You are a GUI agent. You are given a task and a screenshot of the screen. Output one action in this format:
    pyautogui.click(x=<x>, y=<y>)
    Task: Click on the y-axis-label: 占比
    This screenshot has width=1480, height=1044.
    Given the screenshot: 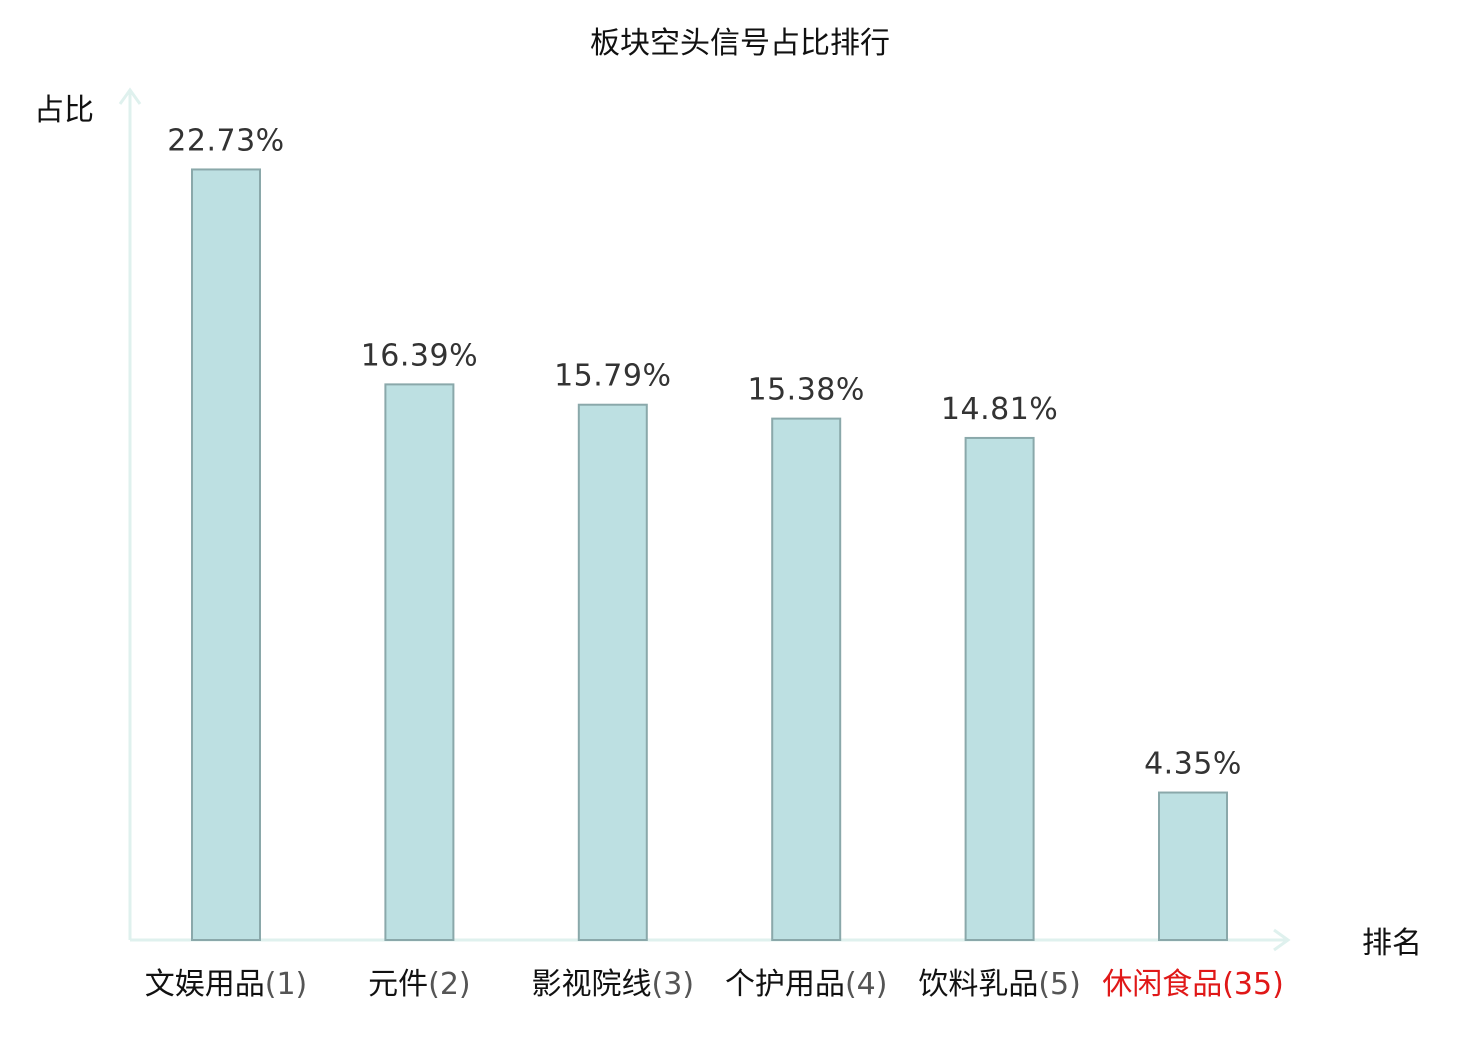 What is the action you would take?
    pyautogui.click(x=64, y=110)
    